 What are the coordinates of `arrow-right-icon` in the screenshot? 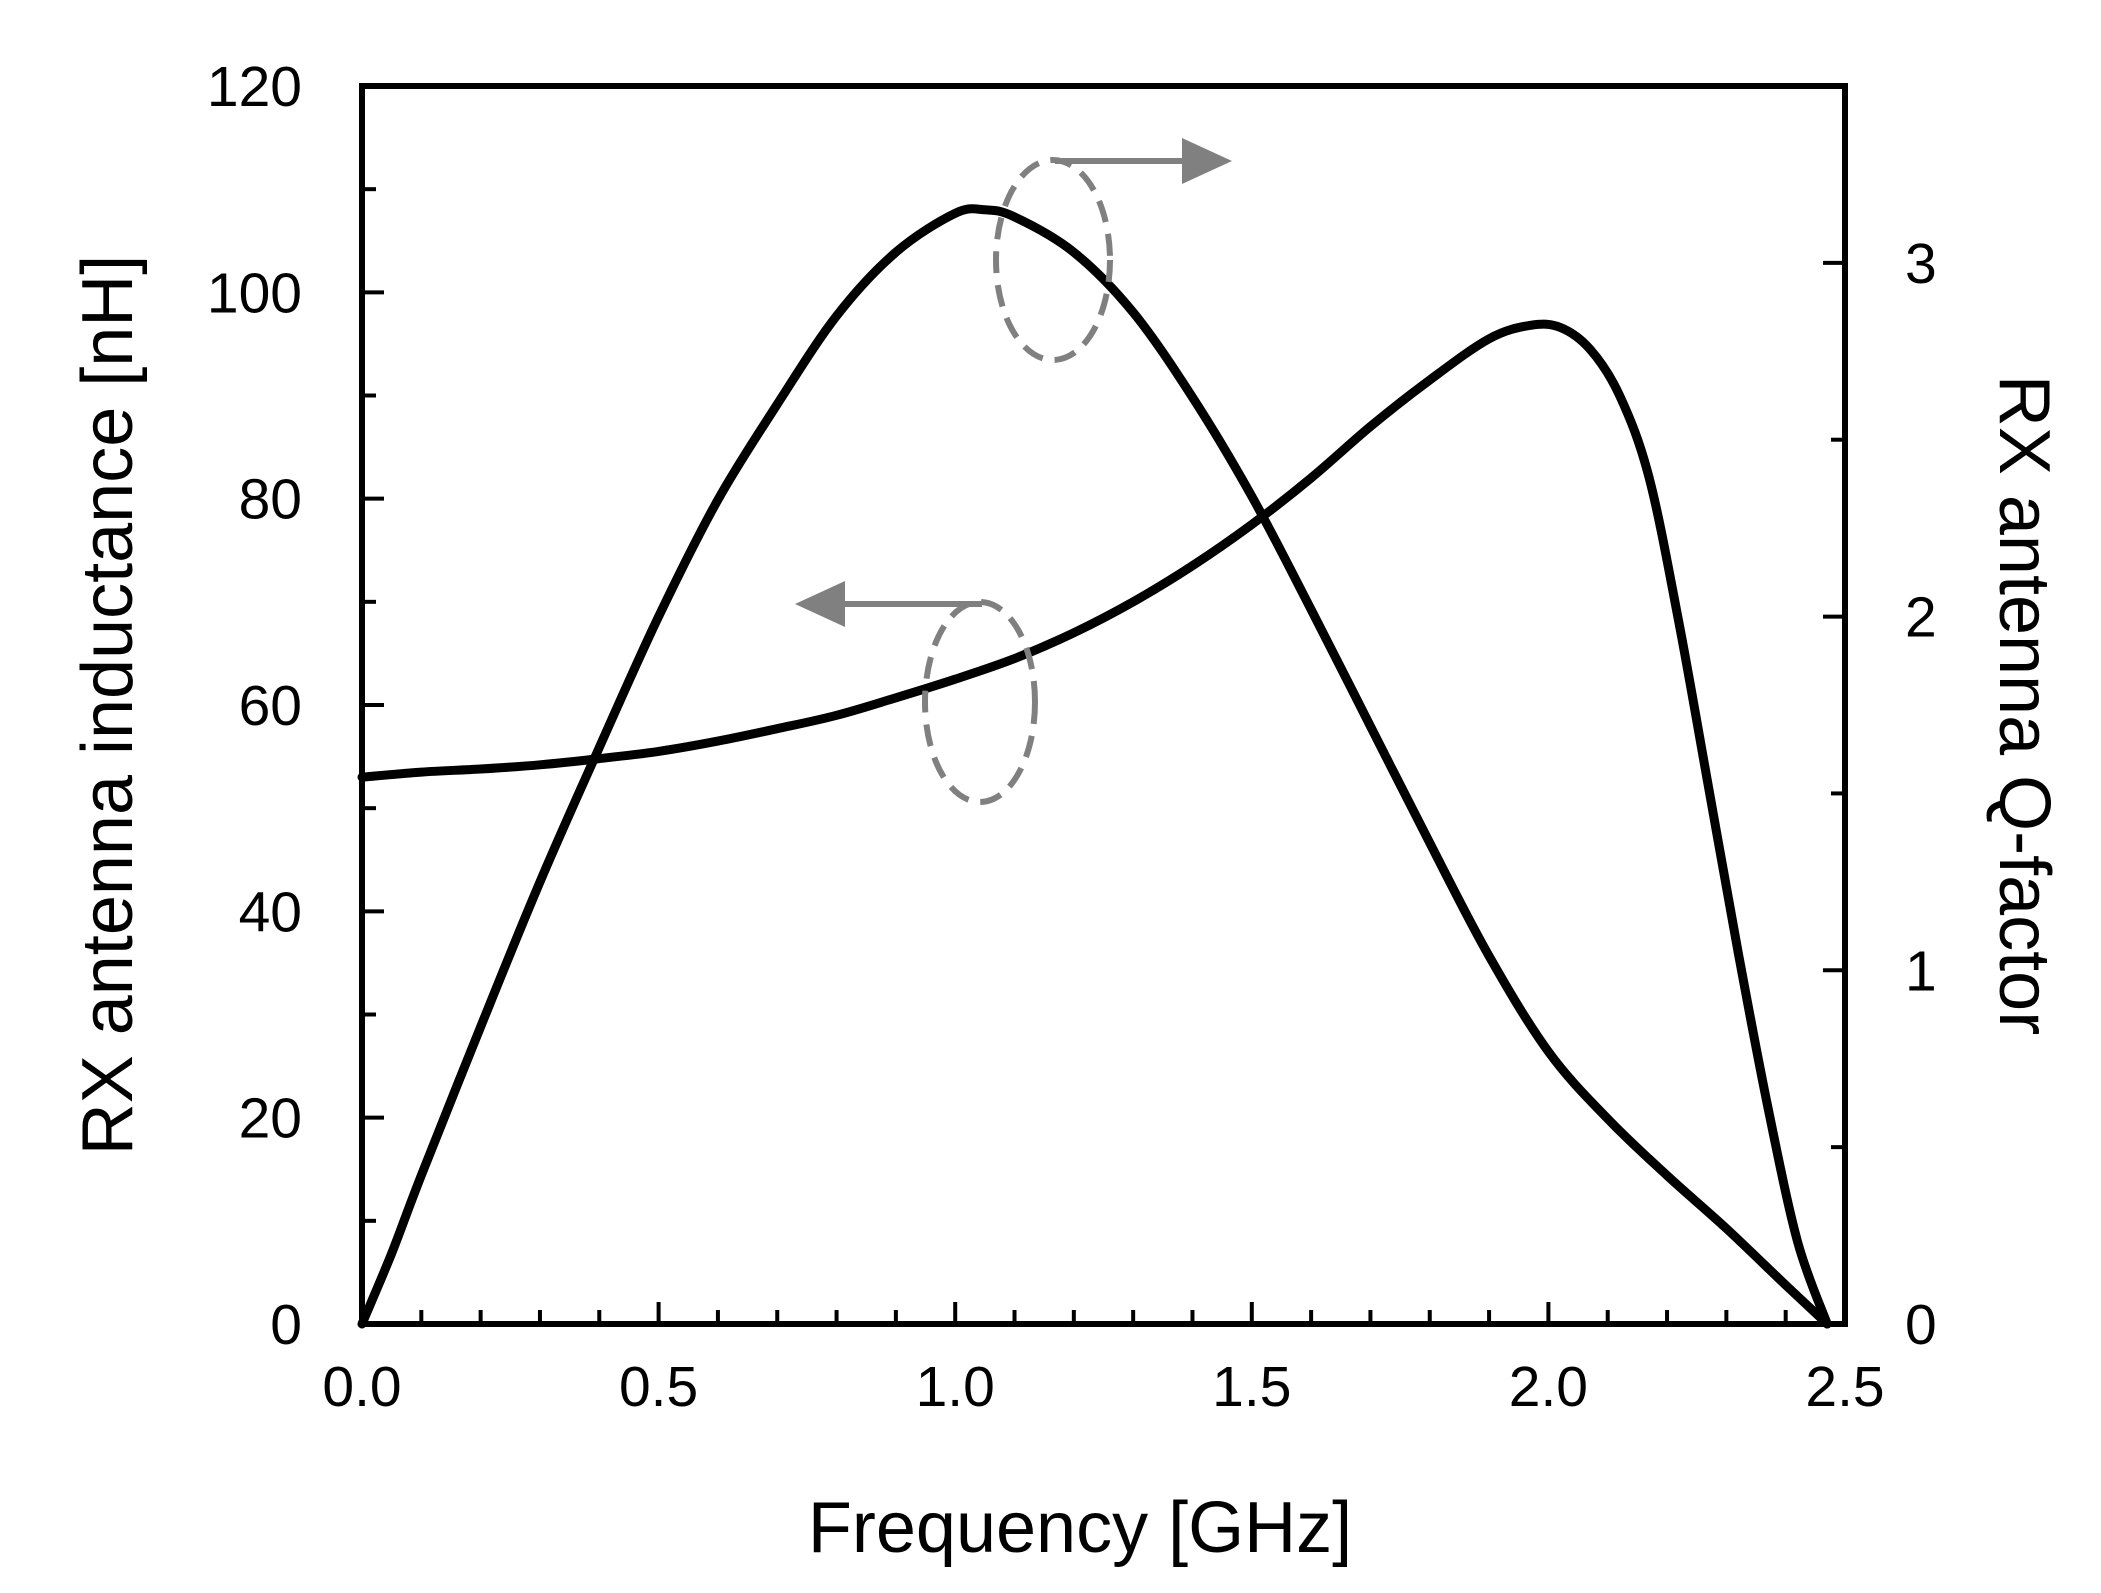 It's located at (1207, 161).